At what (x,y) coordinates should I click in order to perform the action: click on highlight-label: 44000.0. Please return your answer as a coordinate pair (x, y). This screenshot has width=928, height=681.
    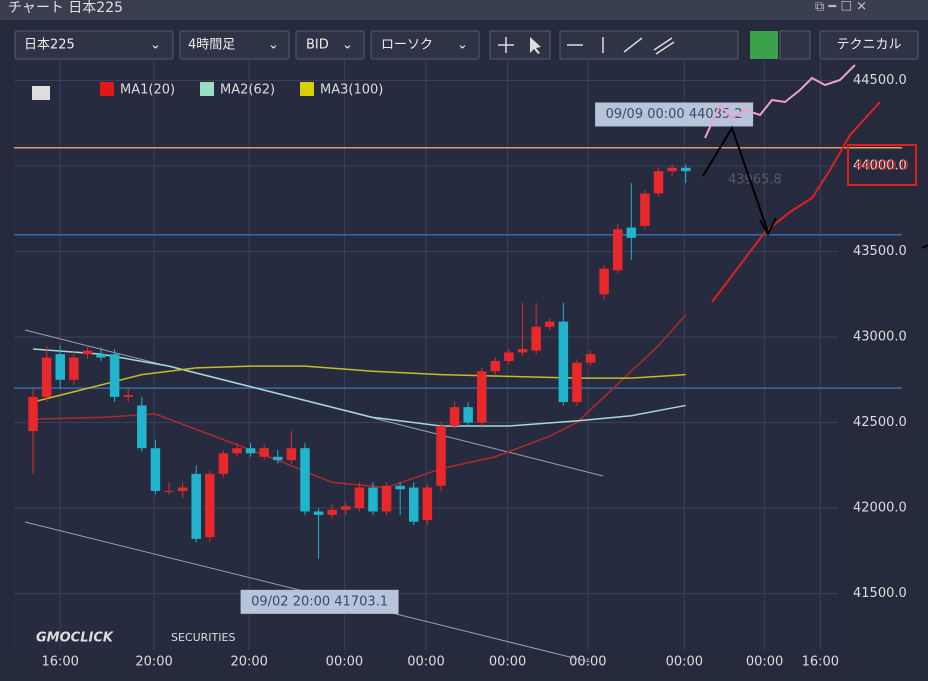
    Looking at the image, I should click on (882, 166).